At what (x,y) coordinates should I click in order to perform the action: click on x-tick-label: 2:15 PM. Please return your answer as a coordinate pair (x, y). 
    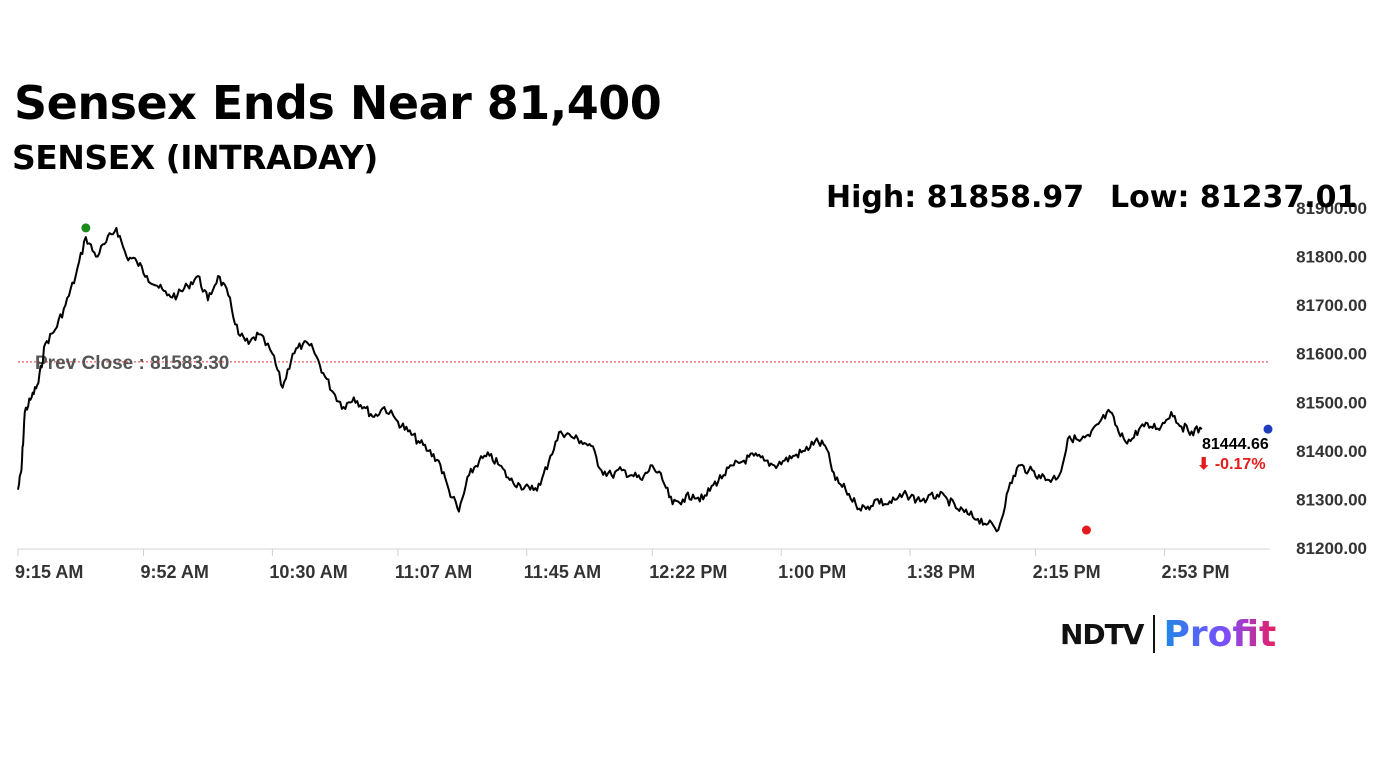
    Looking at the image, I should click on (1067, 572).